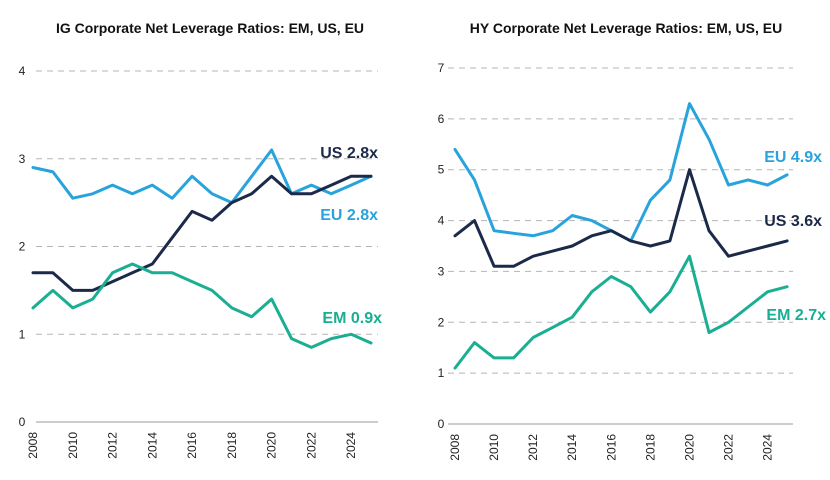  I want to click on hy-x-tick-label: 2008, so click(455, 447).